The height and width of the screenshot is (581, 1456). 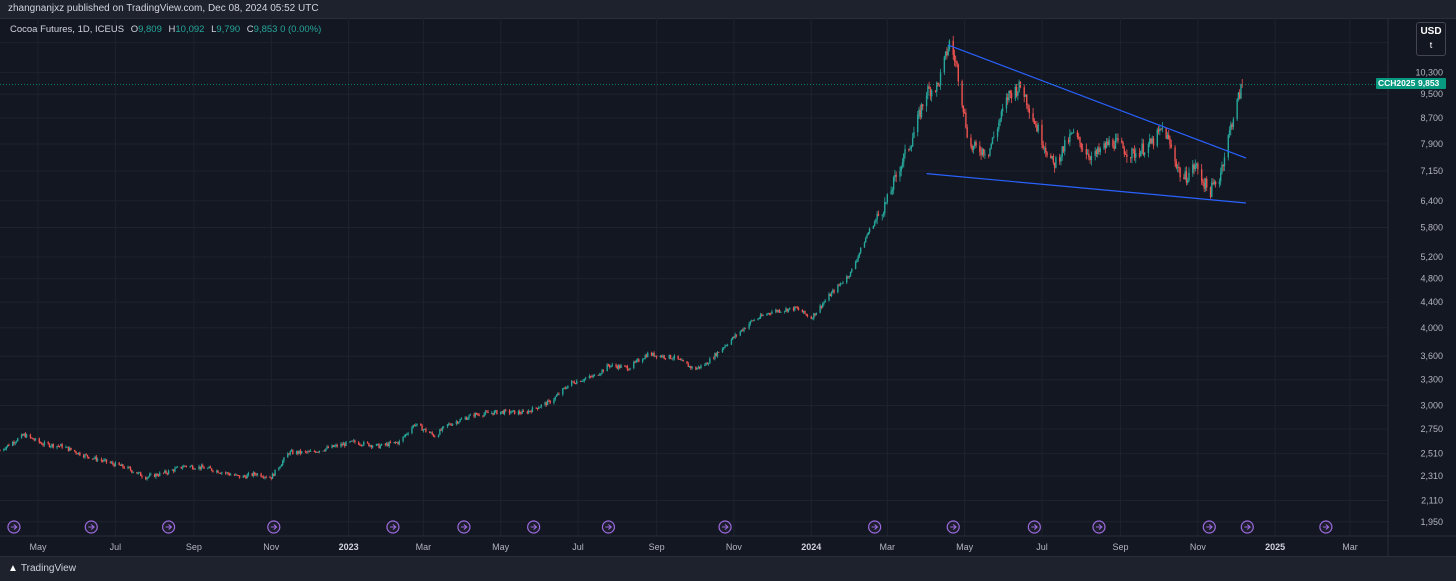 What do you see at coordinates (250, 29) in the screenshot?
I see `legend-close-label: C` at bounding box center [250, 29].